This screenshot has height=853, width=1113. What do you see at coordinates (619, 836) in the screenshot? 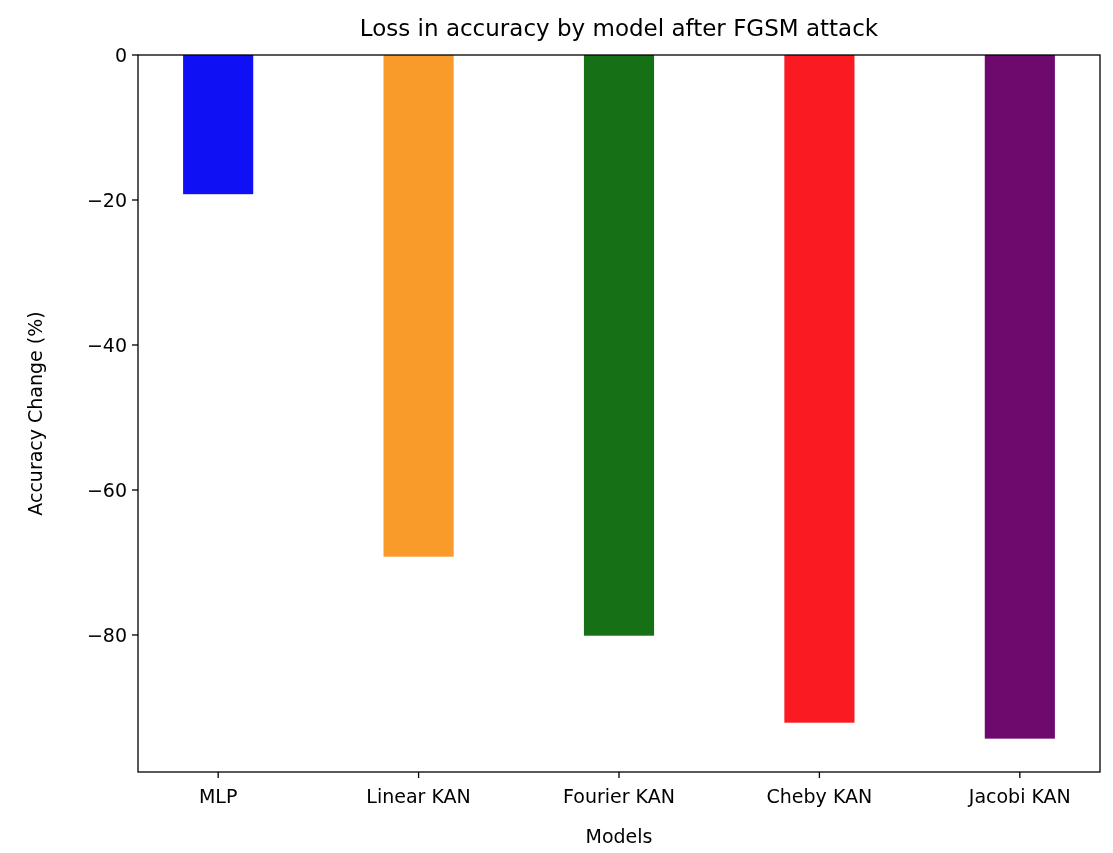
I see `x-axis-title: Models` at bounding box center [619, 836].